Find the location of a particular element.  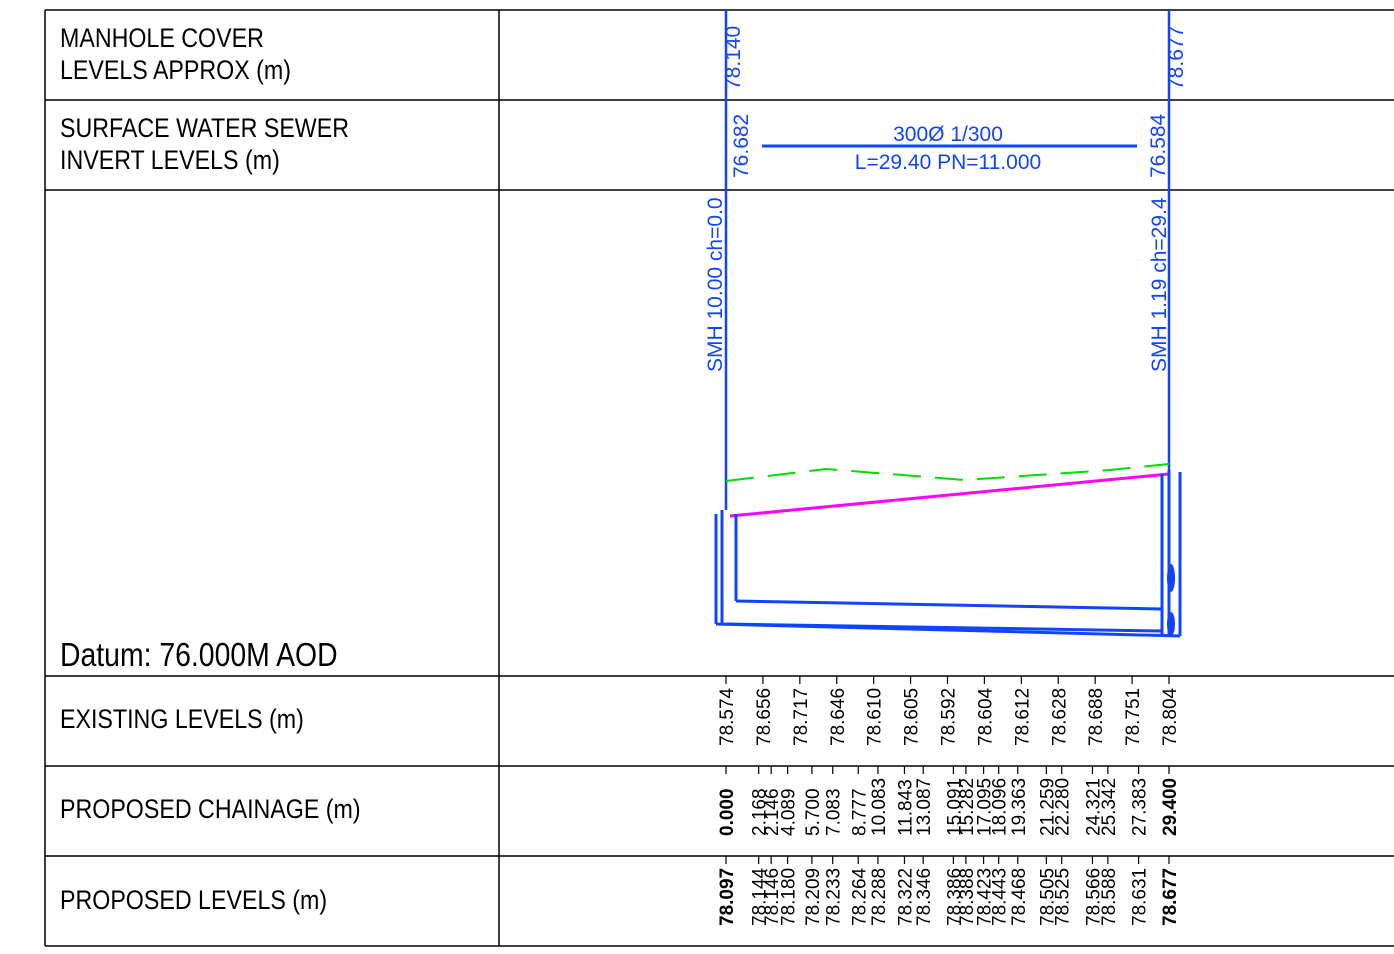

proposed-level-value: 78.677 is located at coordinates (1170, 897).